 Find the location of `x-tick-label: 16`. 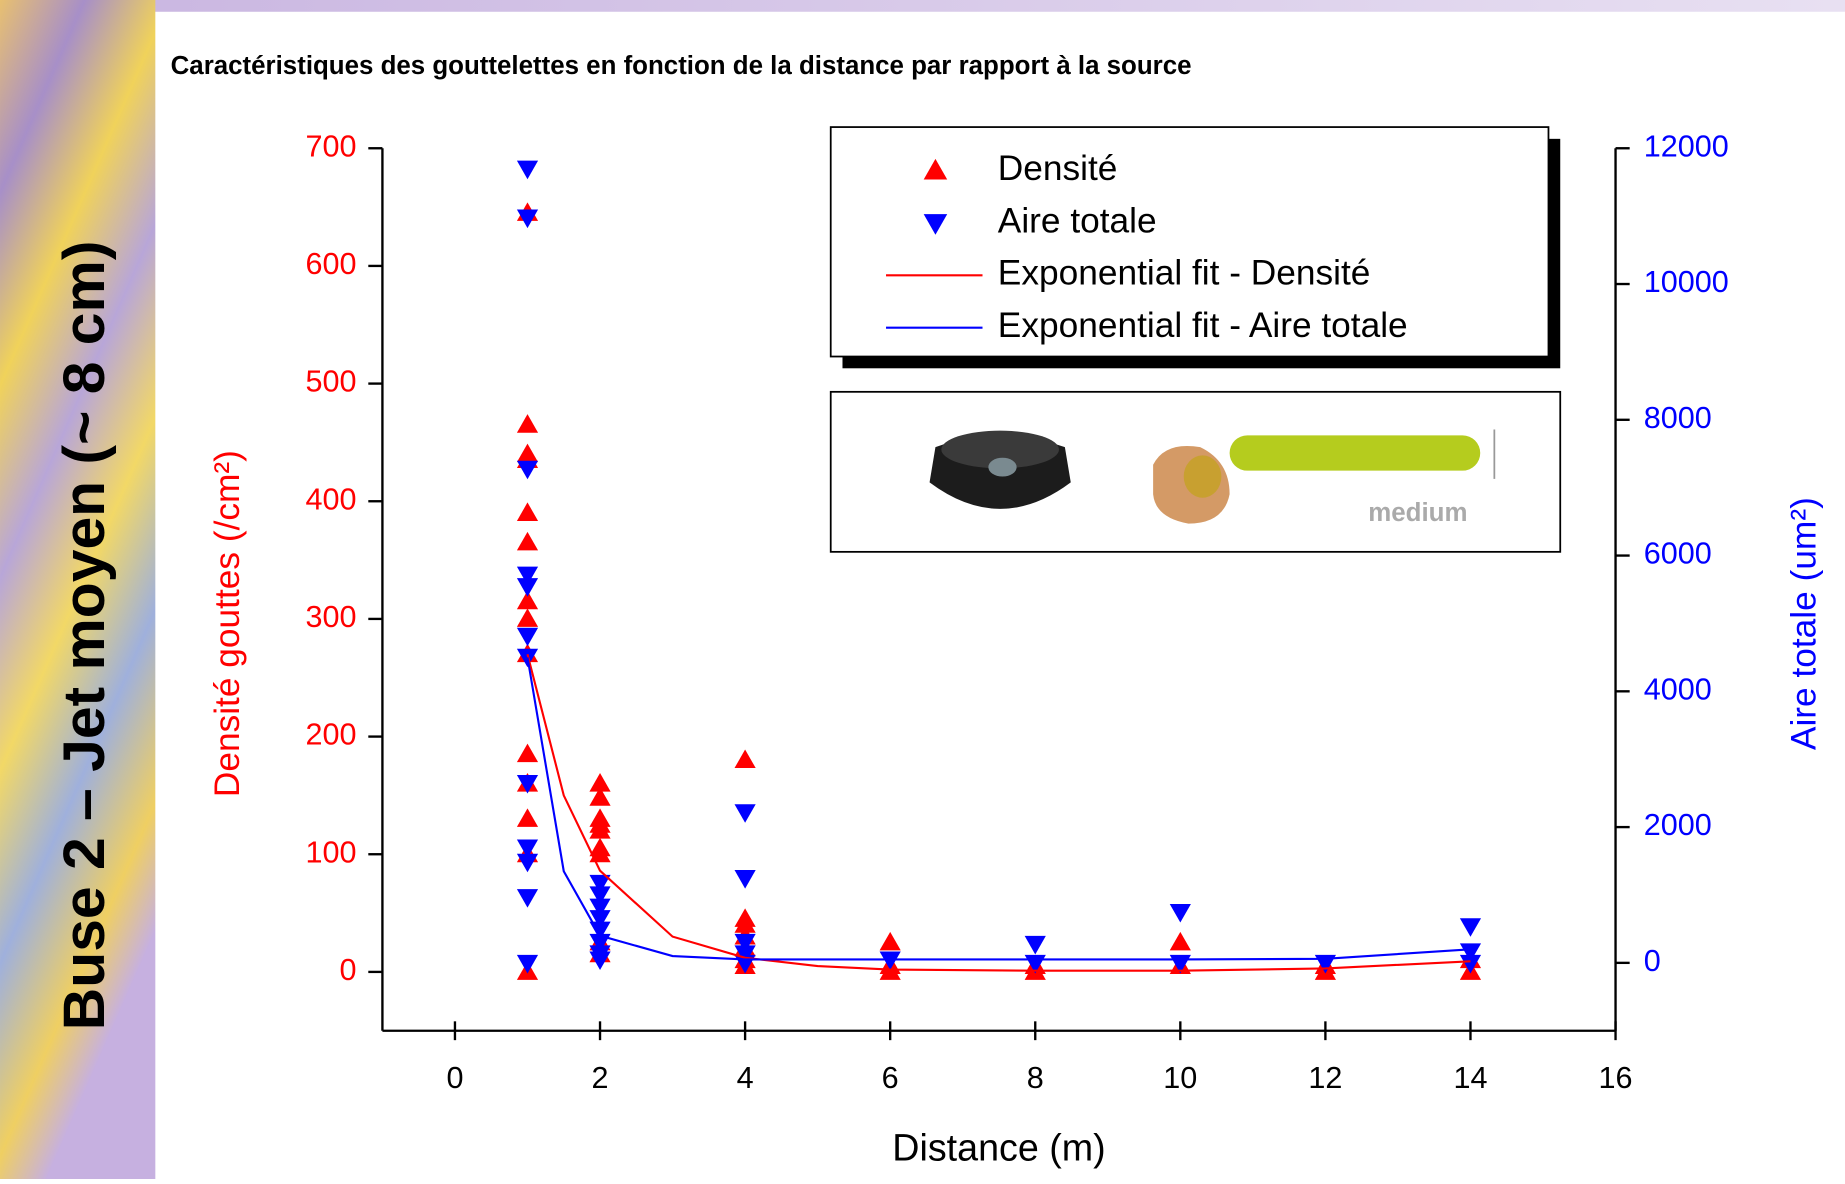

x-tick-label: 16 is located at coordinates (1616, 1078).